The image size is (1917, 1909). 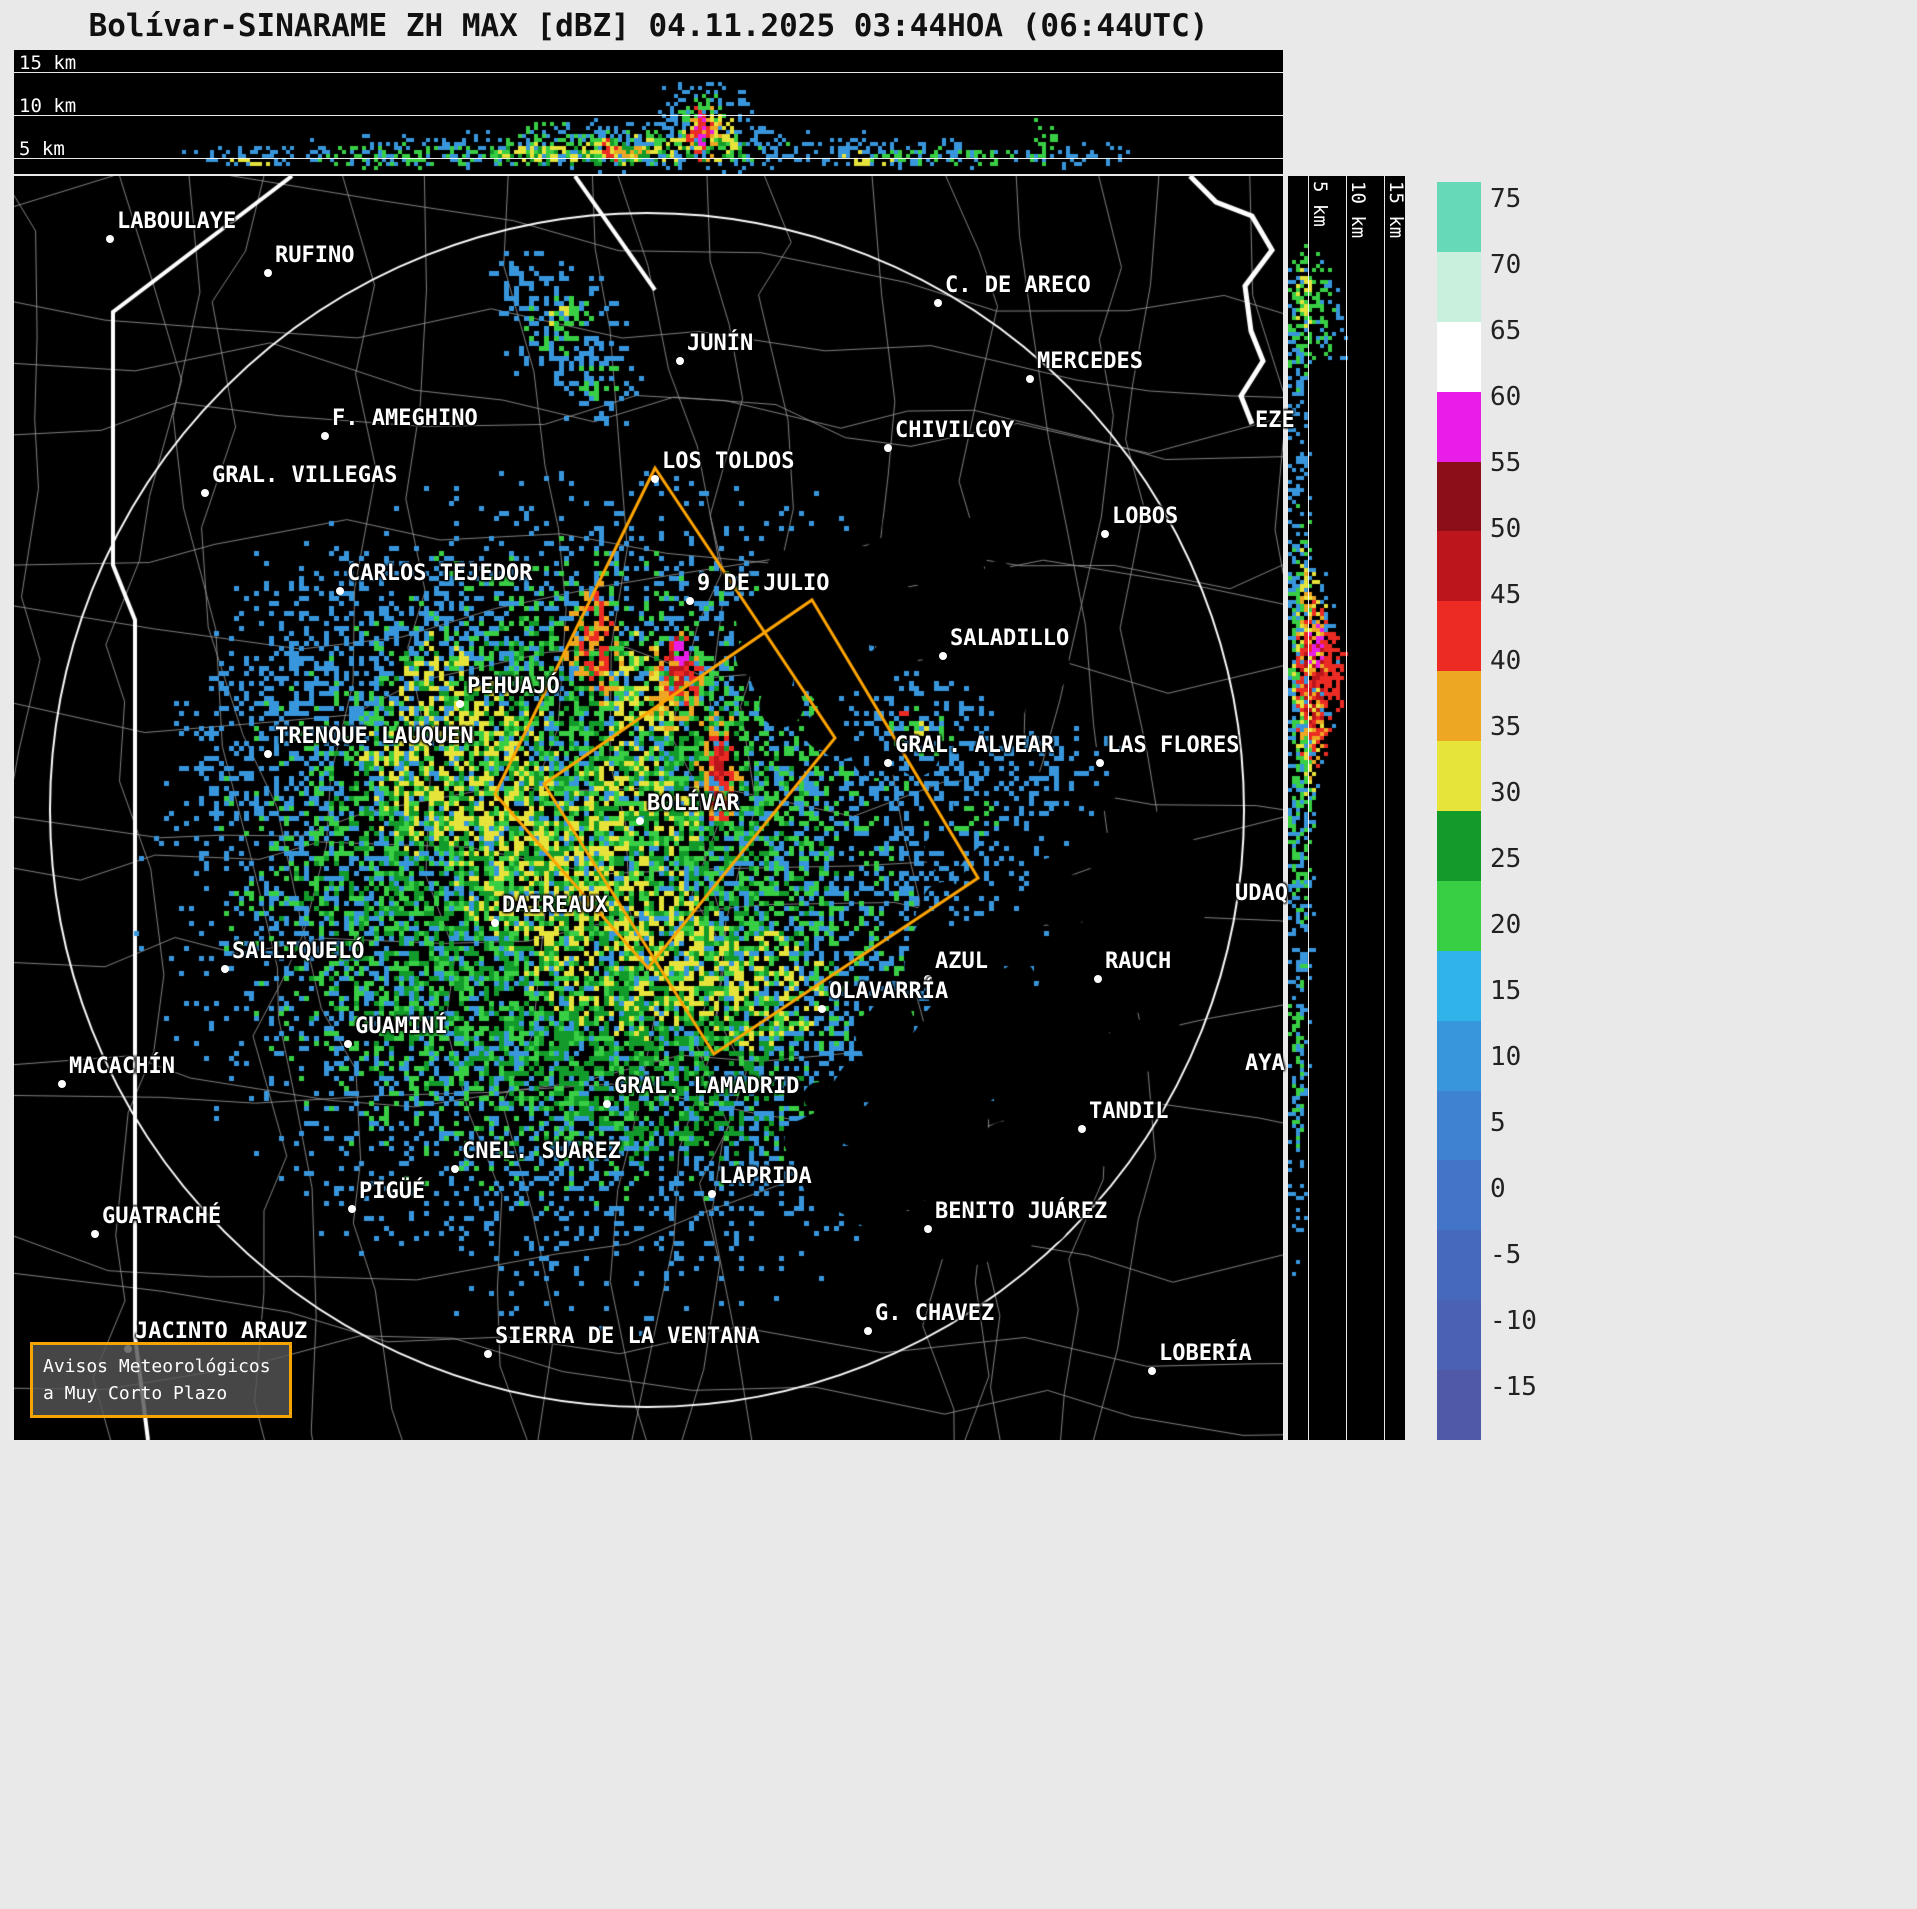 I want to click on colorbar-tick: 40, so click(x=1506, y=661).